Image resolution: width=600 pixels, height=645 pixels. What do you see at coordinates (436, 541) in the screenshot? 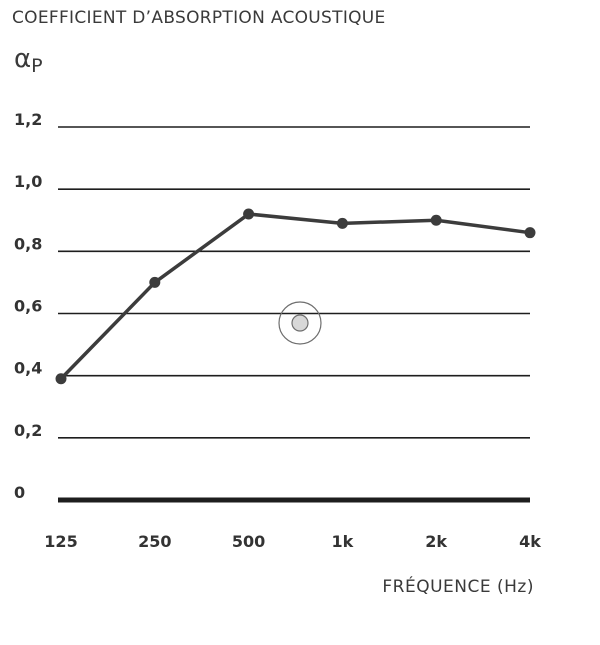
I see `x-tick-label: 2k` at bounding box center [436, 541].